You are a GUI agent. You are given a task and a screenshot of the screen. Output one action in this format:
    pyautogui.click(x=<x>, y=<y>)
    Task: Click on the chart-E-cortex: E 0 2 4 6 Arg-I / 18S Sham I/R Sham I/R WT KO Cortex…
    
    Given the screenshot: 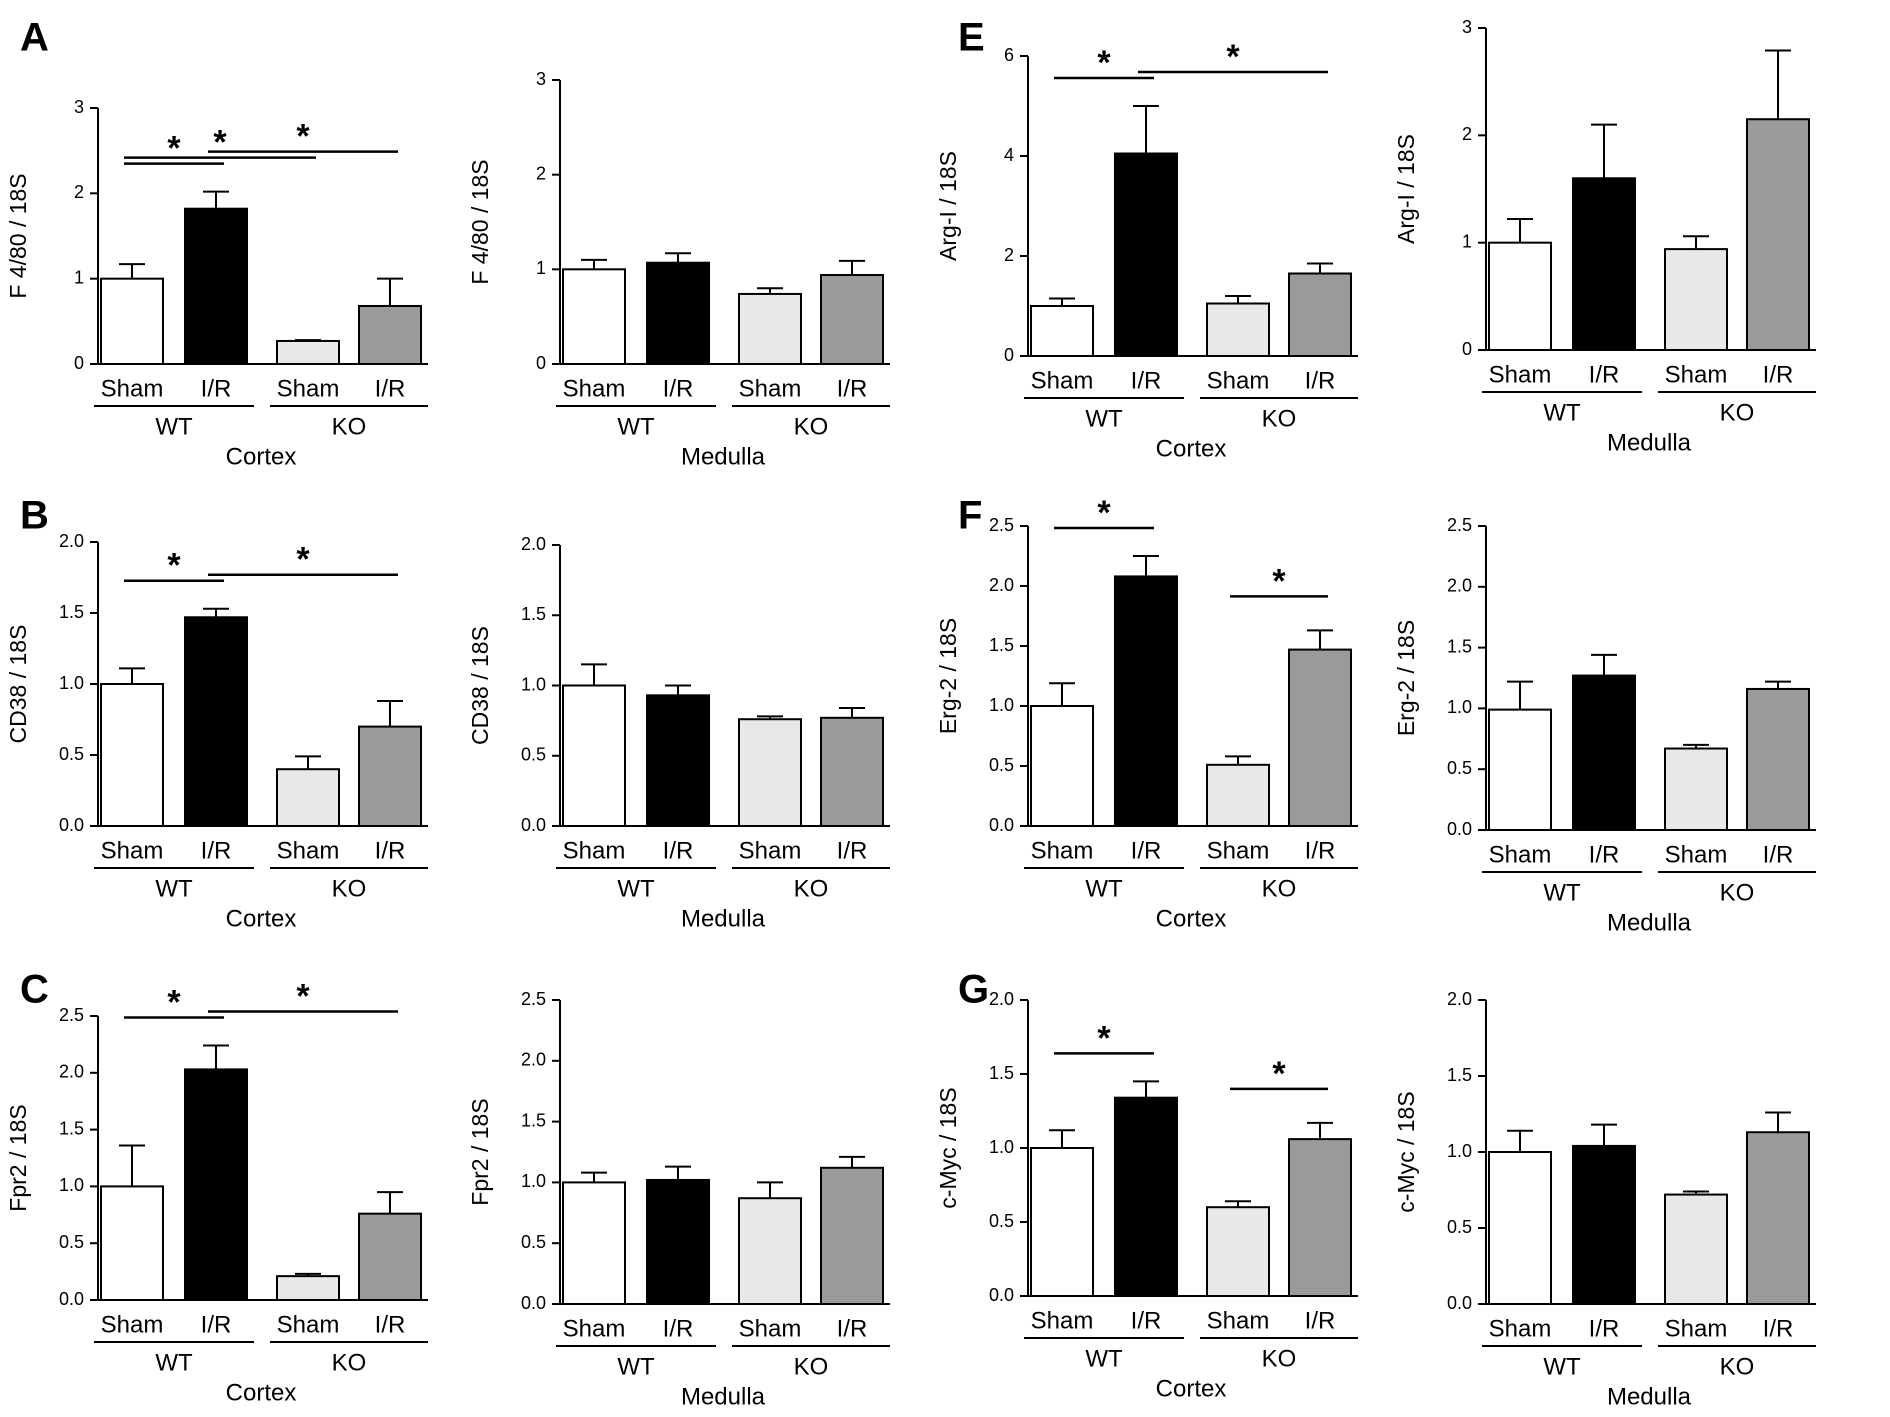 What is the action you would take?
    pyautogui.click(x=1146, y=239)
    